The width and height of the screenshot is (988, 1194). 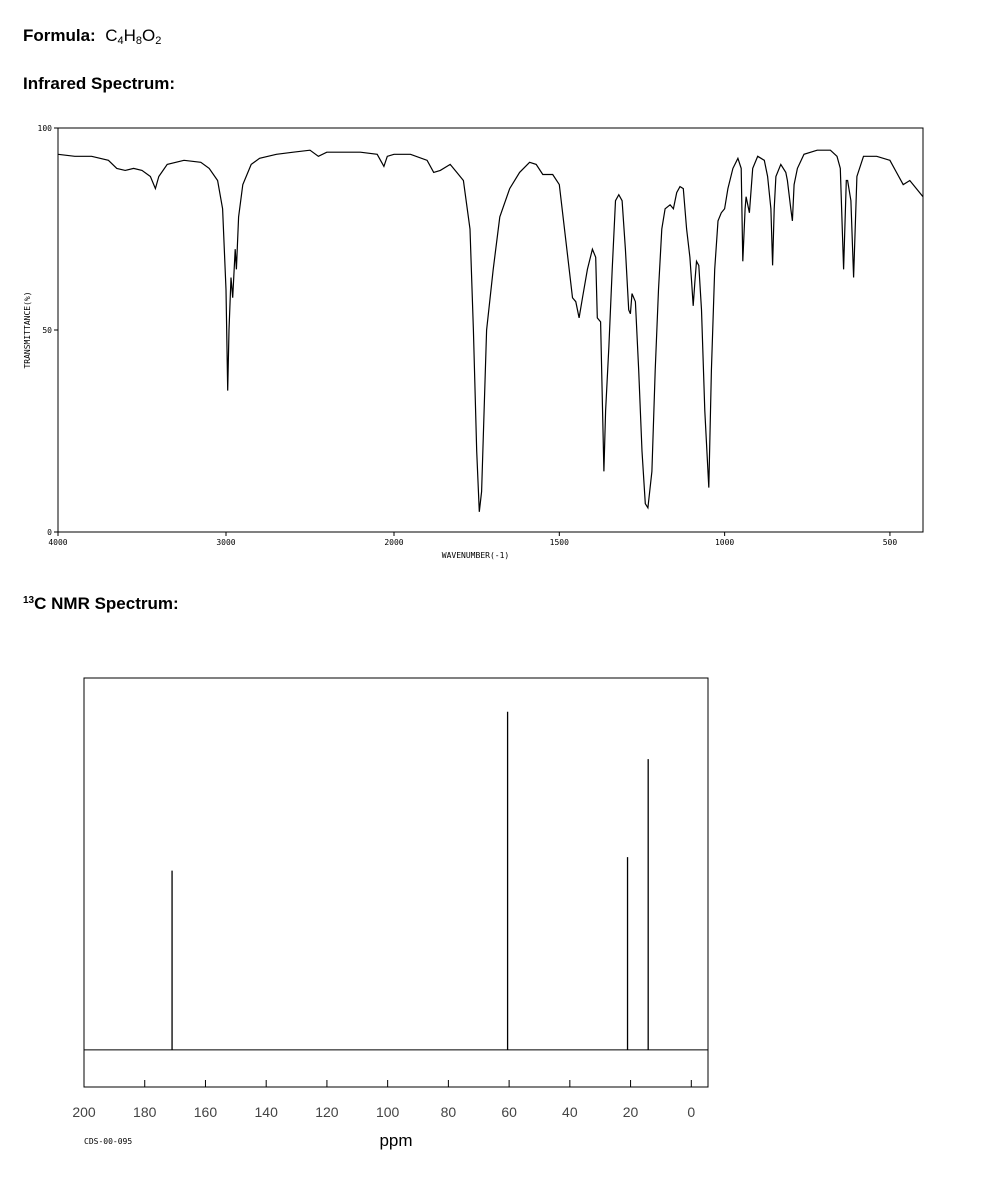 What do you see at coordinates (225, 542) in the screenshot?
I see `x-tick-label: 3000` at bounding box center [225, 542].